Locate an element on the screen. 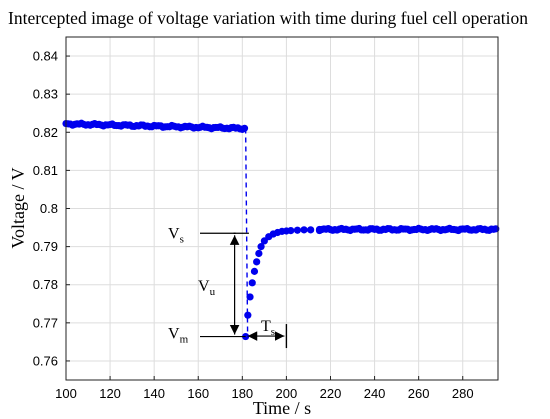 The image size is (550, 419). x-tick-label: 160 is located at coordinates (198, 393).